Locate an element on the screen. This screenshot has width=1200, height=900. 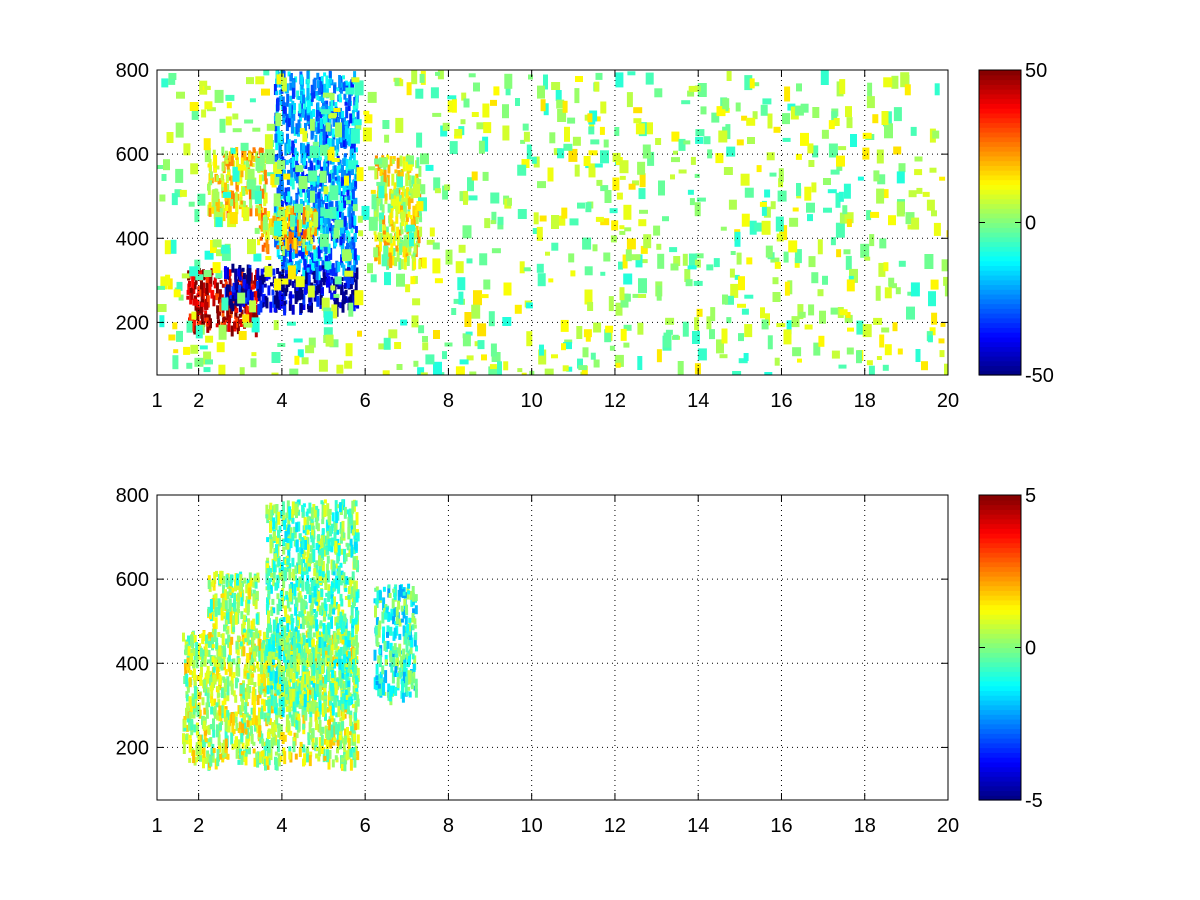
colorbar: 500-50 is located at coordinates (1016, 223).